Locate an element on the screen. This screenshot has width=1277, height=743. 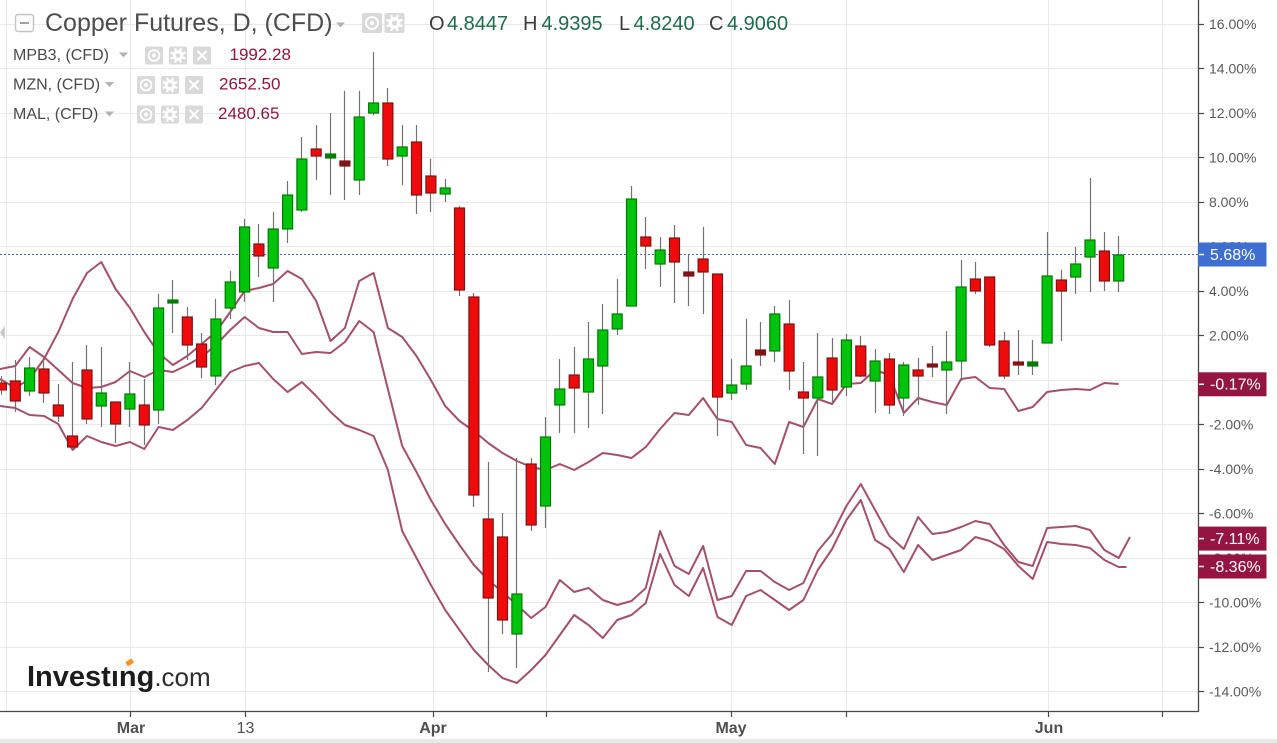
svg-text: Mar is located at coordinates (131, 728).